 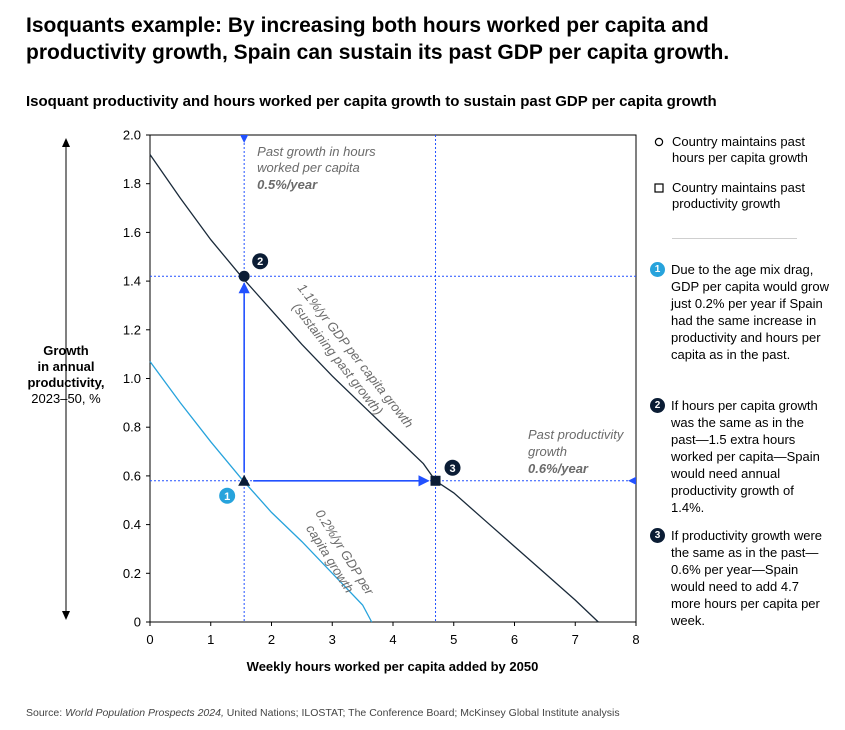 What do you see at coordinates (657, 535) in the screenshot?
I see `note-3-badge: 3` at bounding box center [657, 535].